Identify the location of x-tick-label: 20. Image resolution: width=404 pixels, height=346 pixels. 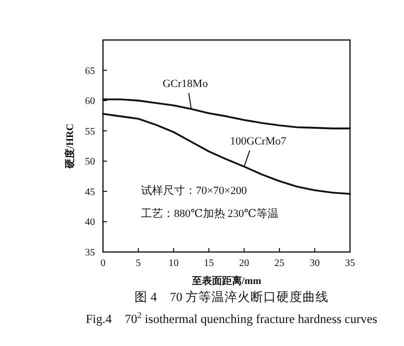
(244, 263).